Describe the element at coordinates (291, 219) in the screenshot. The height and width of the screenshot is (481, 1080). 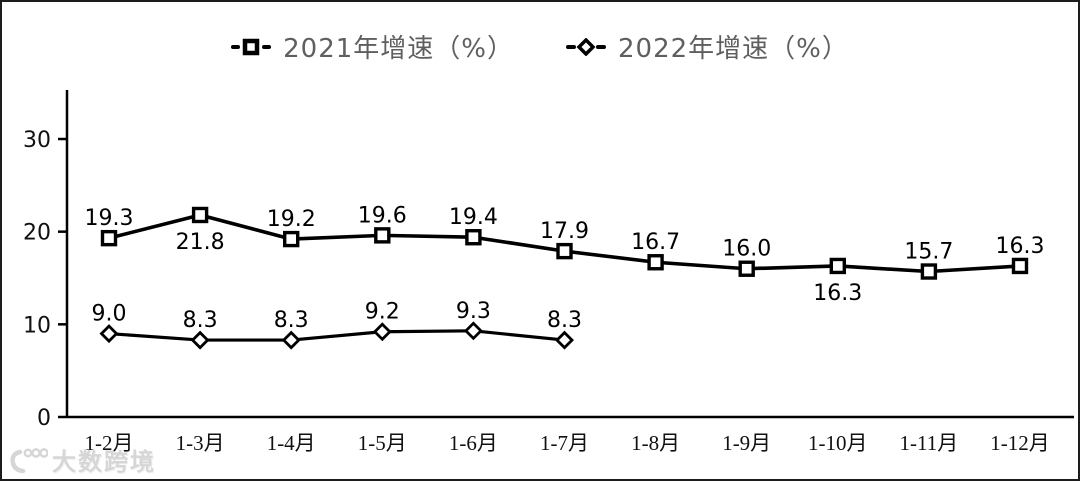
I see `data-label: 19.2` at that location.